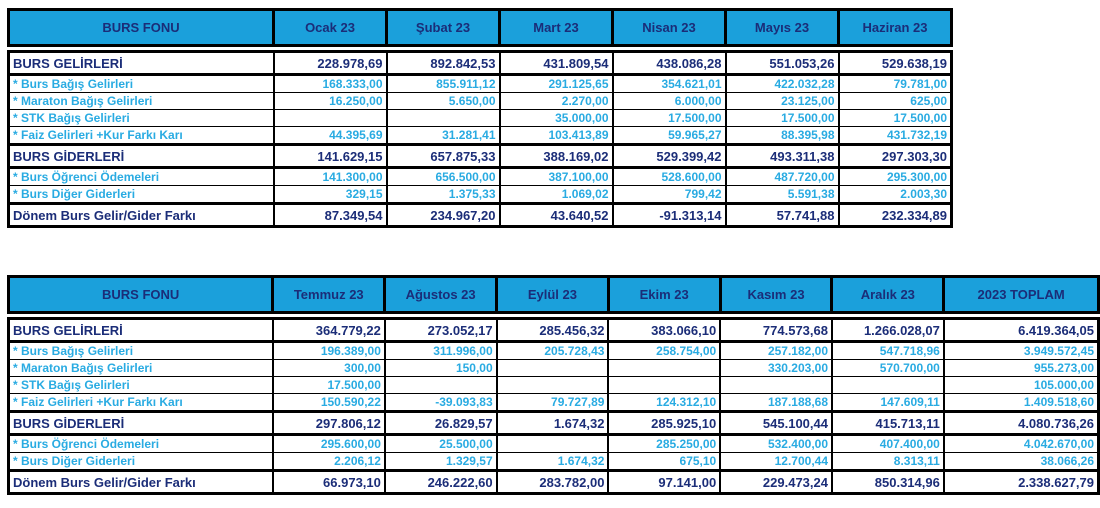 This screenshot has width=1100, height=508. Describe the element at coordinates (330, 83) in the screenshot. I see `cell-value: 168.333,00` at that location.